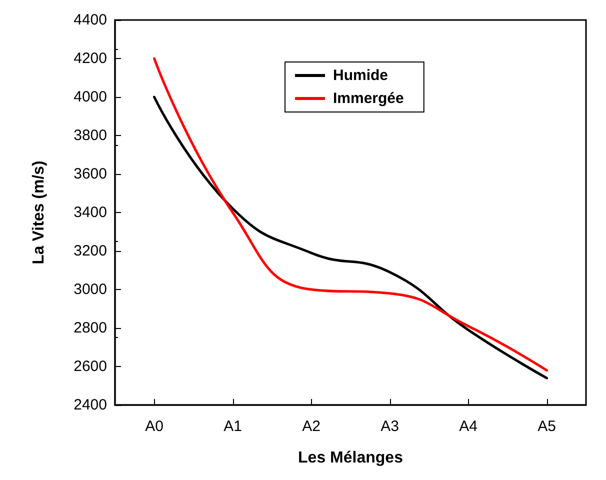  I want to click on y-tick-label: 3000, so click(90, 289).